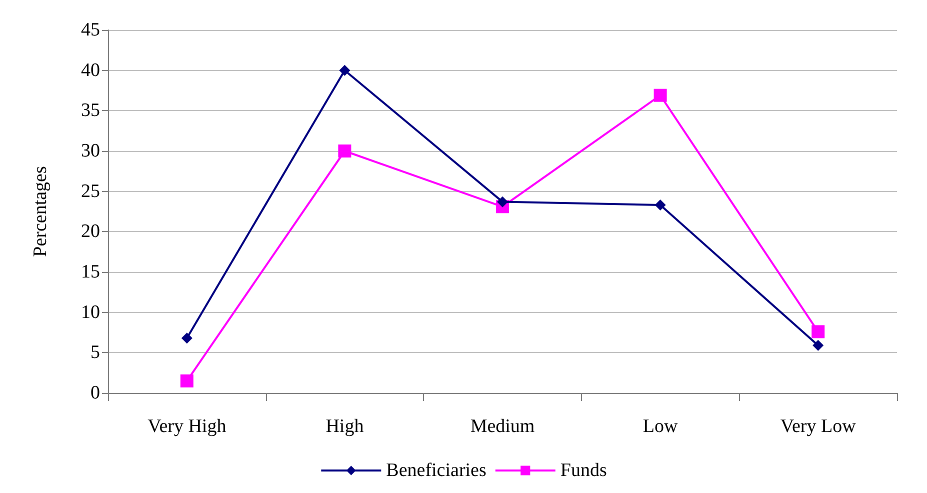 This screenshot has height=493, width=927. Describe the element at coordinates (90, 151) in the screenshot. I see `y-tick-label: 30` at that location.